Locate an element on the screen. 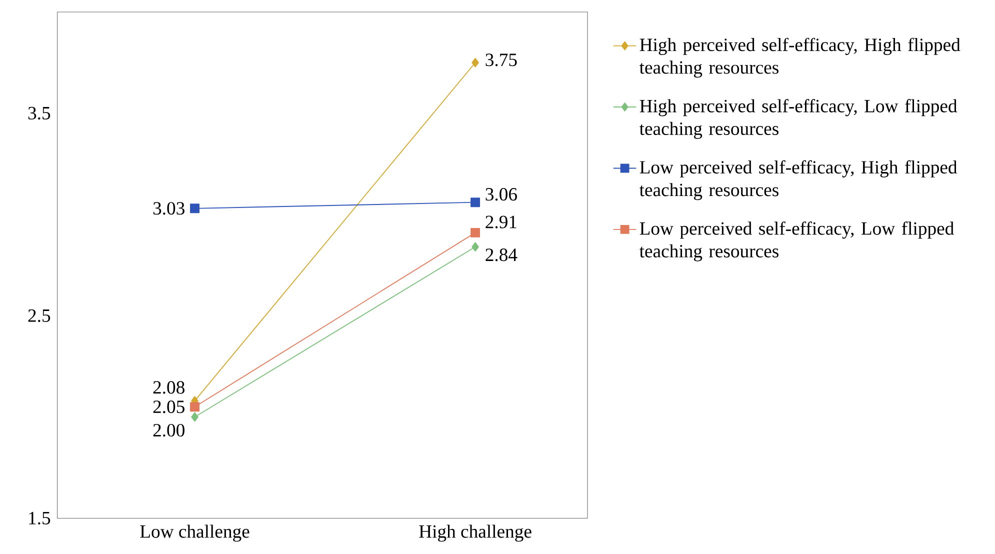  y-tick-label: 2.5 is located at coordinates (39, 315).